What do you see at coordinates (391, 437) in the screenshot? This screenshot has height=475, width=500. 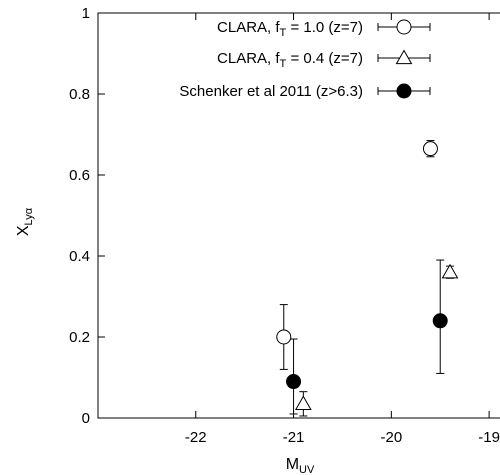 I see `x-tick-label: -20` at bounding box center [391, 437].